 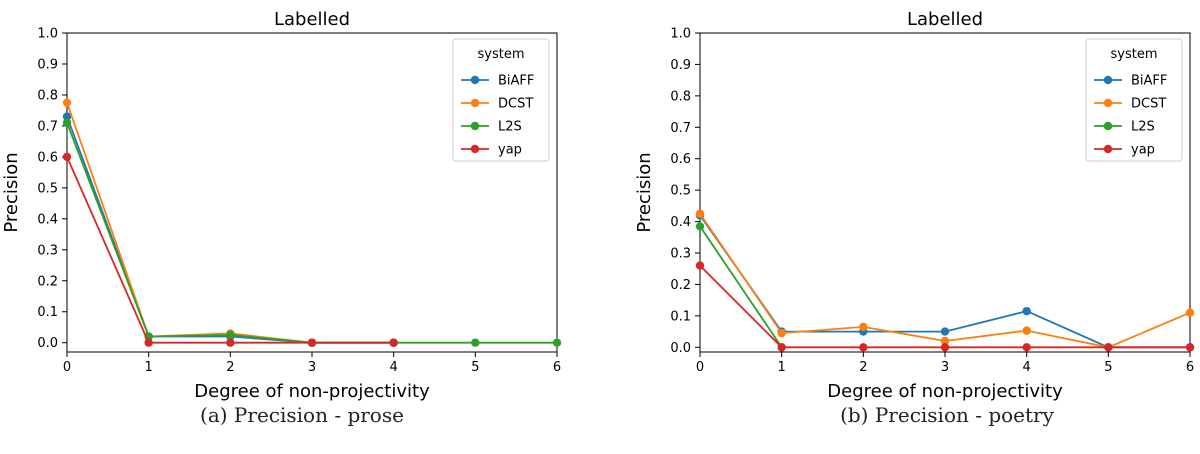 What do you see at coordinates (947, 415) in the screenshot?
I see `caption-poetry: (b) Precision - poetry` at bounding box center [947, 415].